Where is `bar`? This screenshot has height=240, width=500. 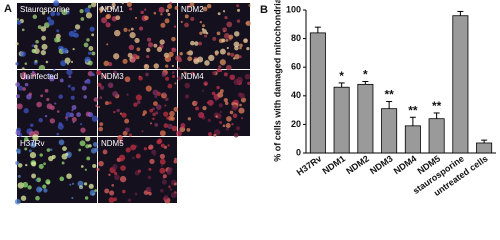
bar is located at coordinates (365, 118).